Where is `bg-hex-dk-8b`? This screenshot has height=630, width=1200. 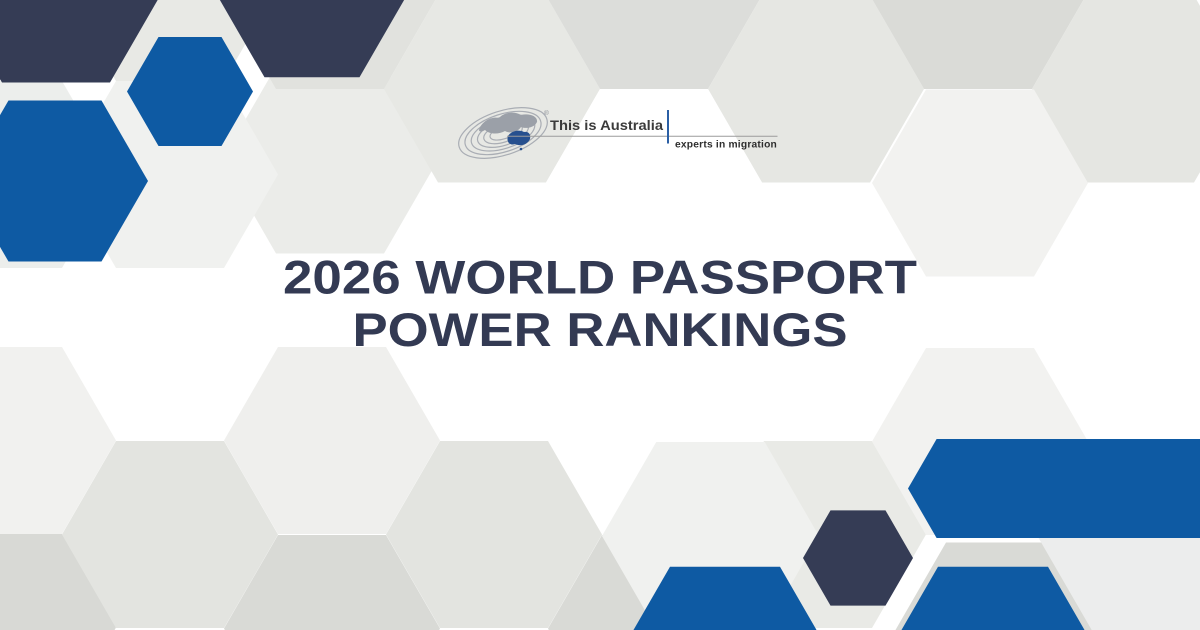 bg-hex-dk-8b is located at coordinates (58, 581).